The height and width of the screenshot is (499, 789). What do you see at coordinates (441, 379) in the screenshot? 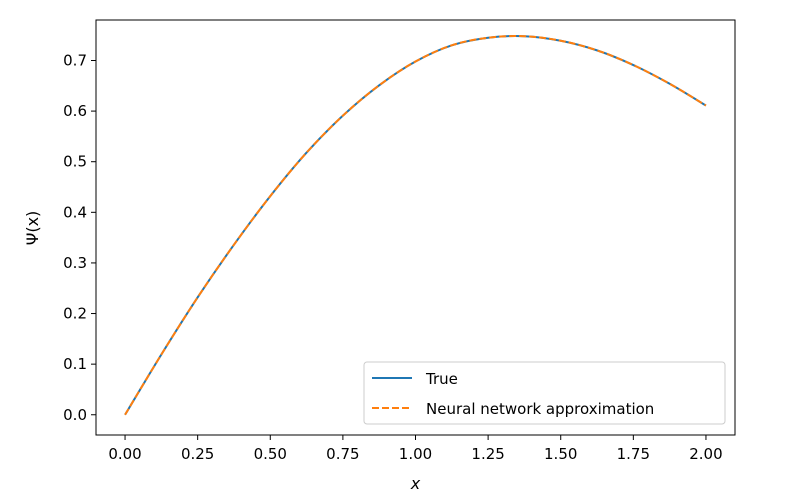
I see `legend-label-true: True` at bounding box center [441, 379].